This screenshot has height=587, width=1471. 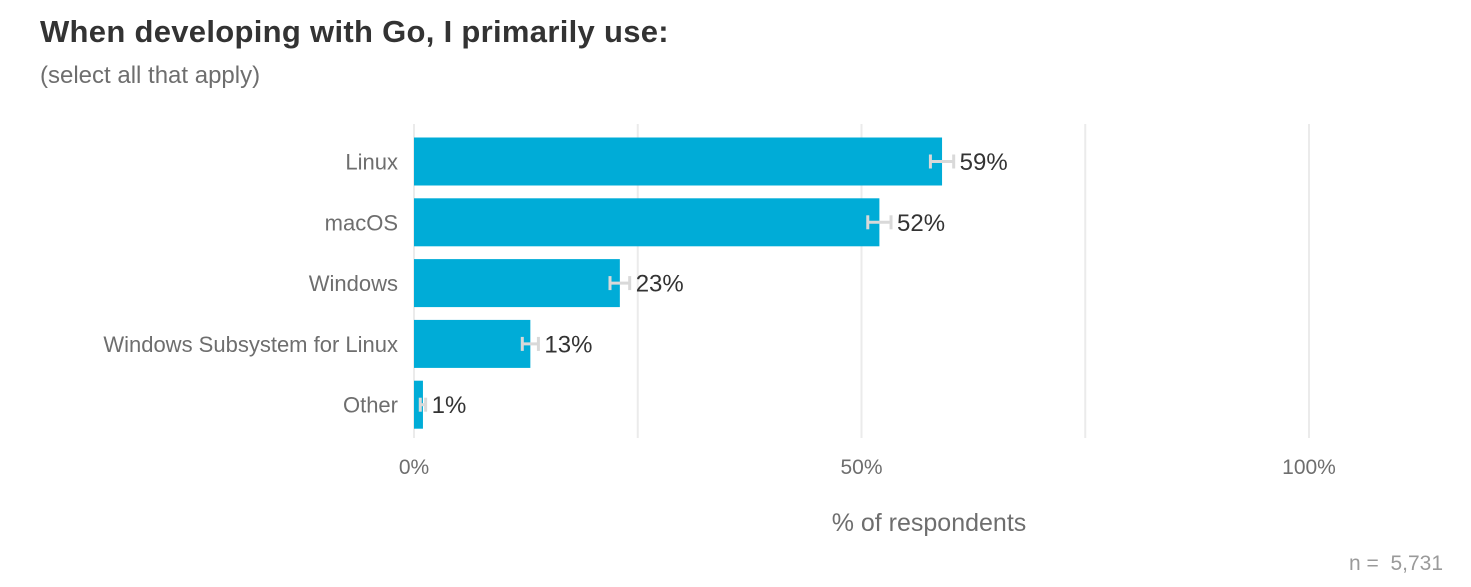 What do you see at coordinates (414, 467) in the screenshot?
I see `x-tick-label-0: 0%` at bounding box center [414, 467].